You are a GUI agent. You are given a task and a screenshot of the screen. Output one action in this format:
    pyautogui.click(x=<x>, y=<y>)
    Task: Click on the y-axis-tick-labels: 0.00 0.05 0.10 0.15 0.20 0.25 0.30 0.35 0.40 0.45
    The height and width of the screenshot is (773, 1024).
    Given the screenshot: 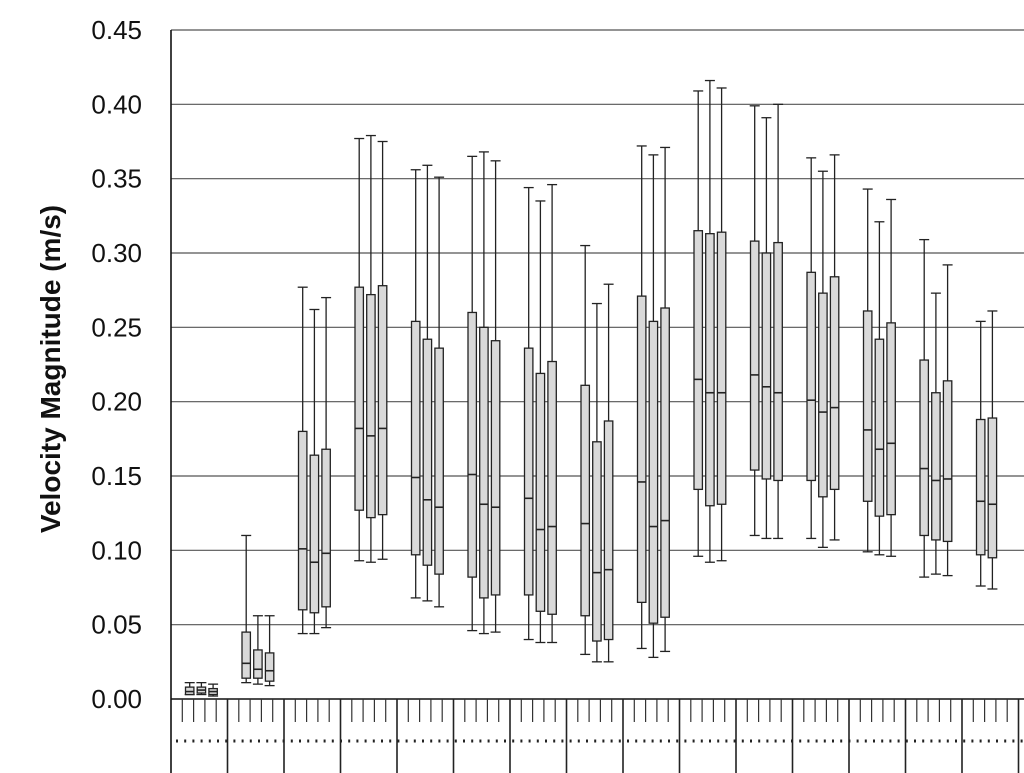 What is the action you would take?
    pyautogui.click(x=116, y=364)
    